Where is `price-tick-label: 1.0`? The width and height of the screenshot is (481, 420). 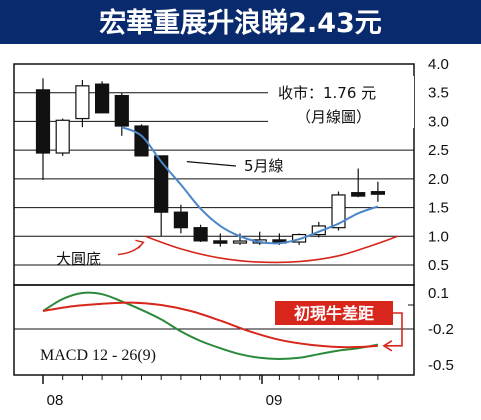
price-tick-label: 1.0 is located at coordinates (438, 236).